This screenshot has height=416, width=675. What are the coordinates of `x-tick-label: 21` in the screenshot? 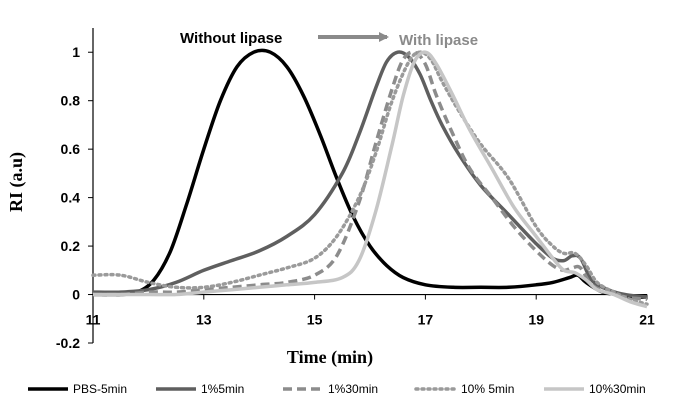 It's located at (647, 320).